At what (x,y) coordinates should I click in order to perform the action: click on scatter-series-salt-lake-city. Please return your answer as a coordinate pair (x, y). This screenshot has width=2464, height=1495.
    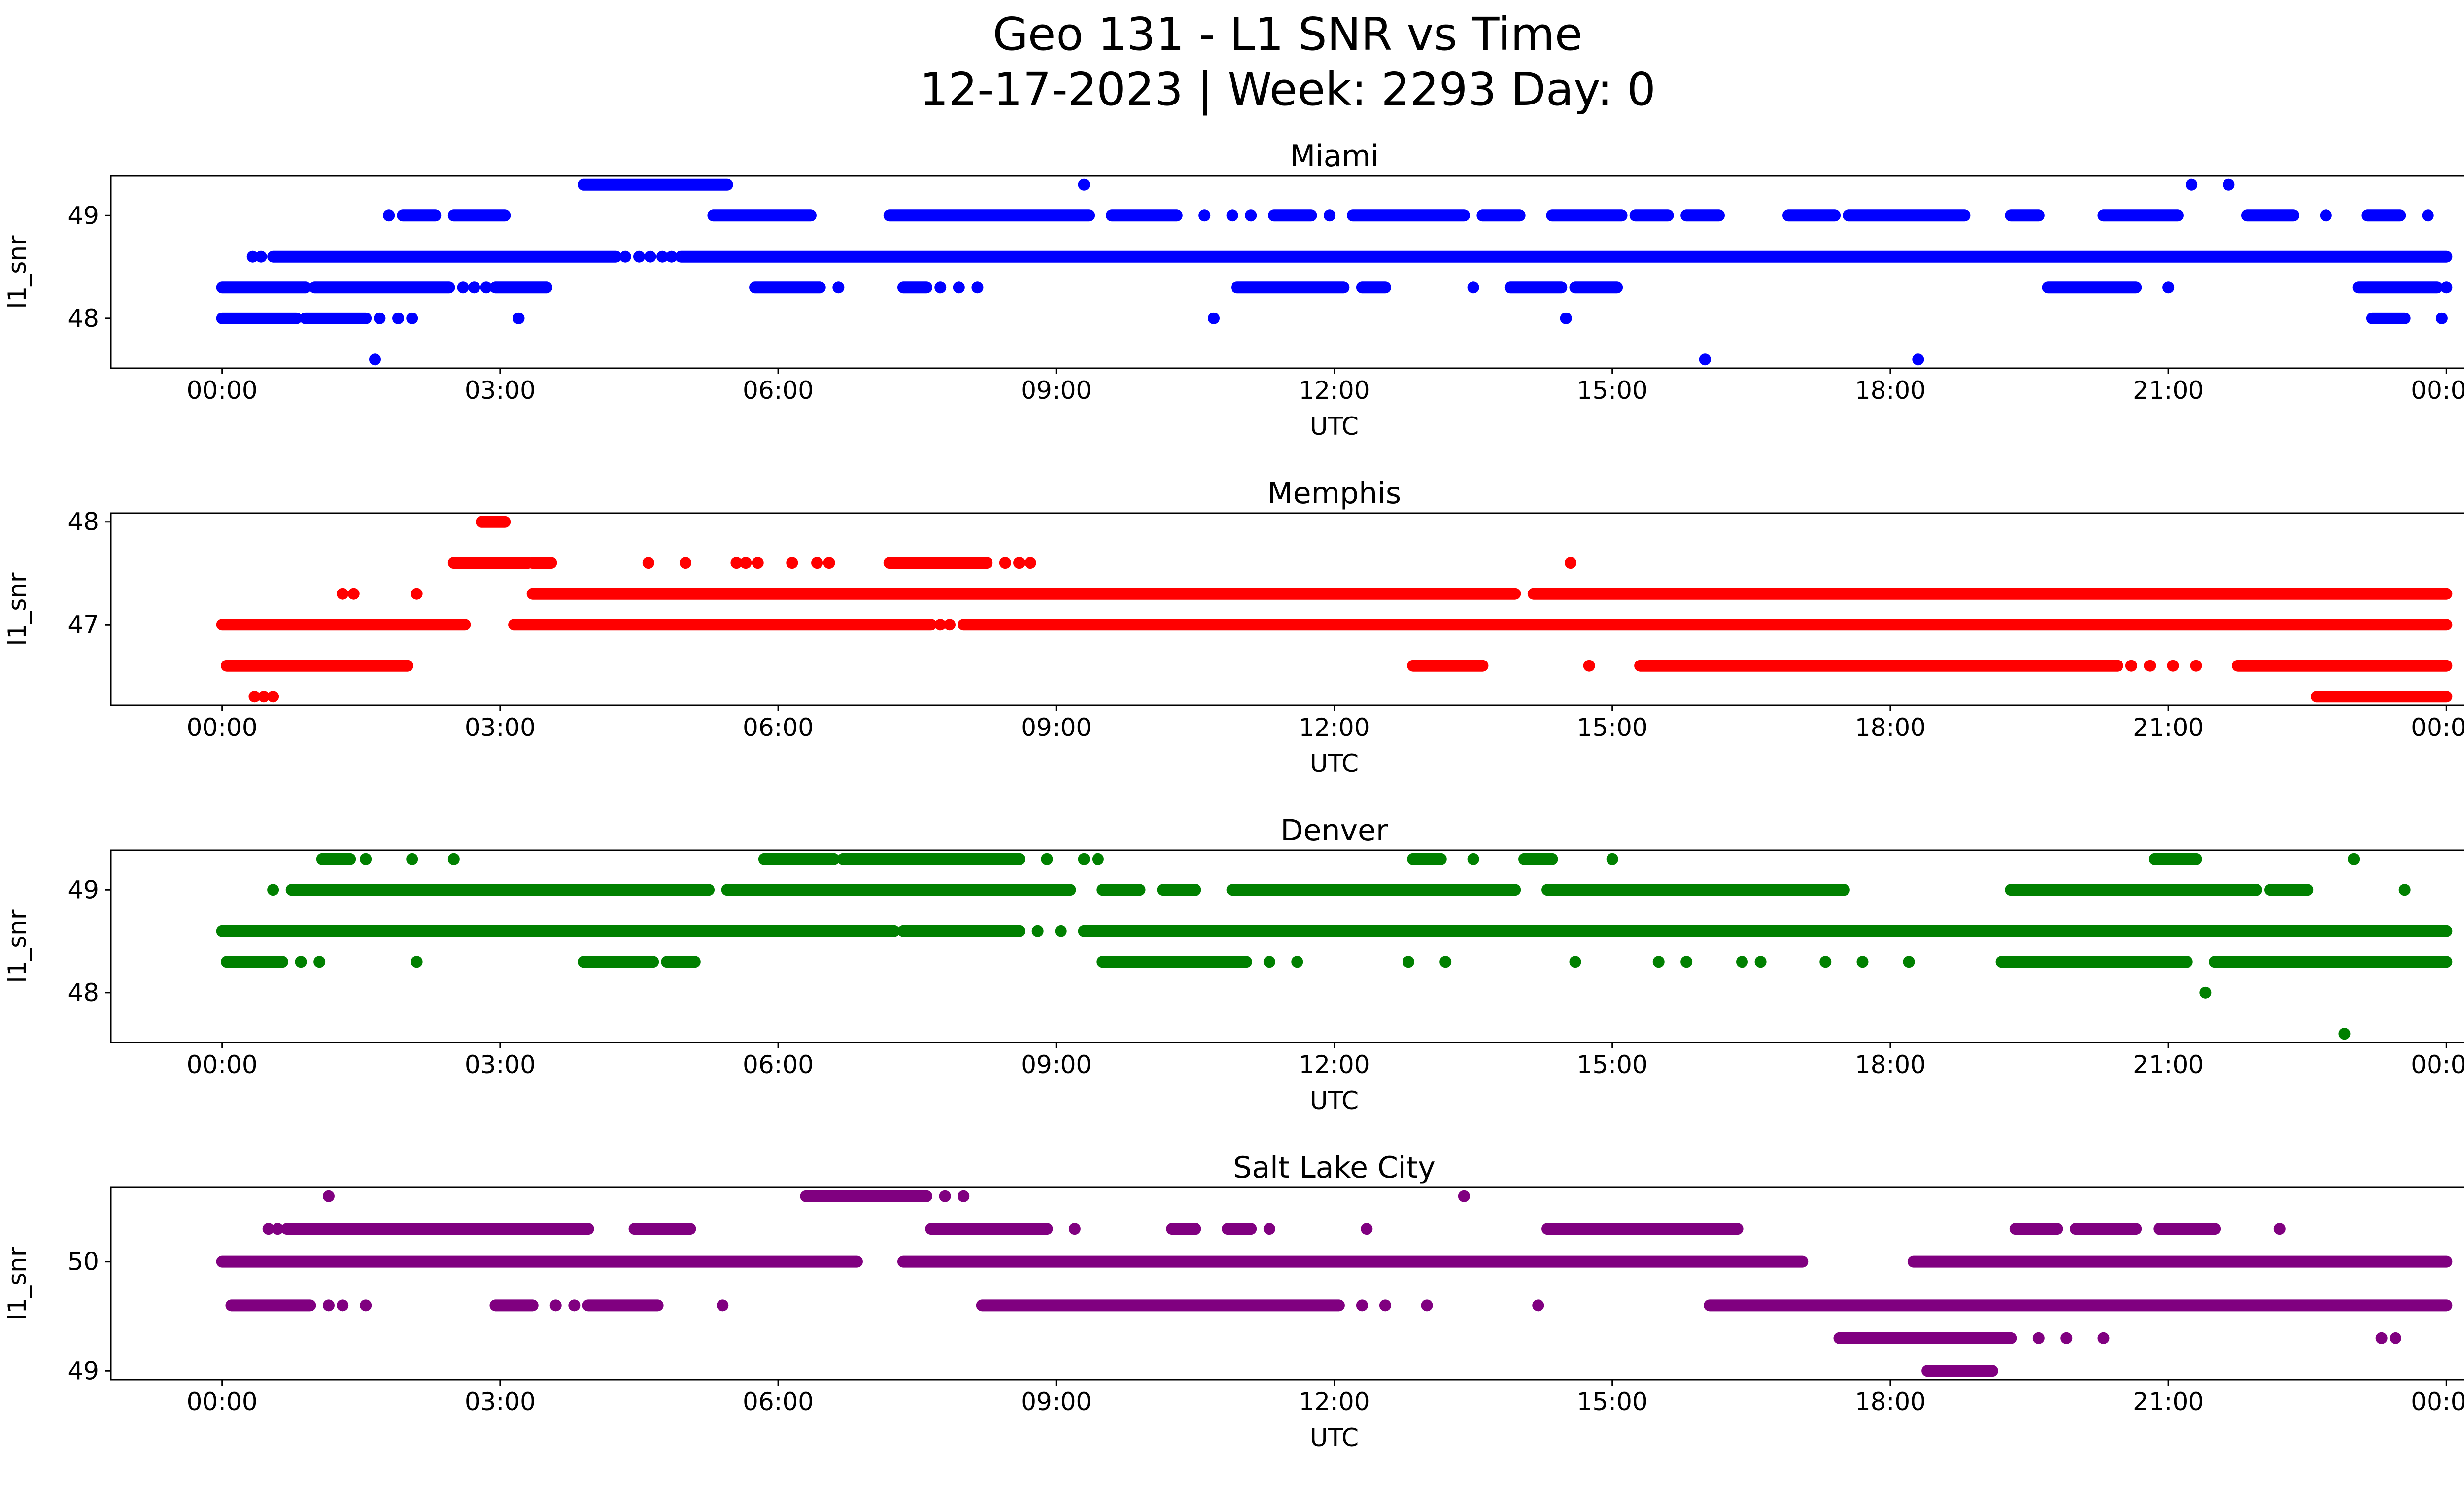
    Looking at the image, I should click on (1334, 1283).